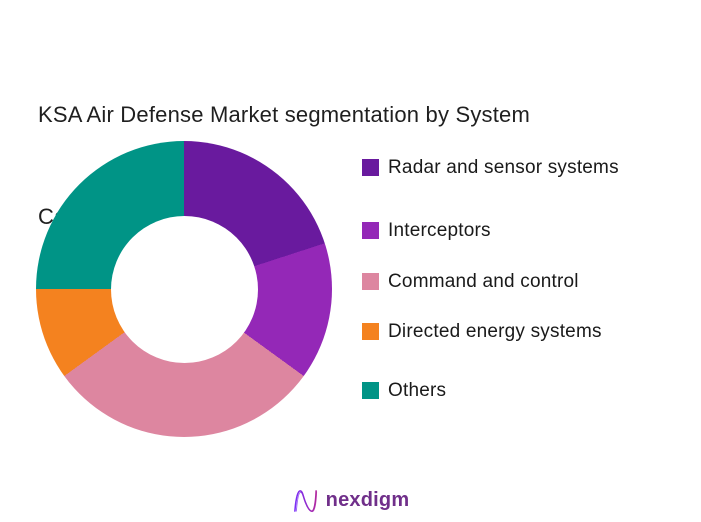 This screenshot has width=701, height=522. I want to click on legend-item-interceptors: Interceptors, so click(426, 230).